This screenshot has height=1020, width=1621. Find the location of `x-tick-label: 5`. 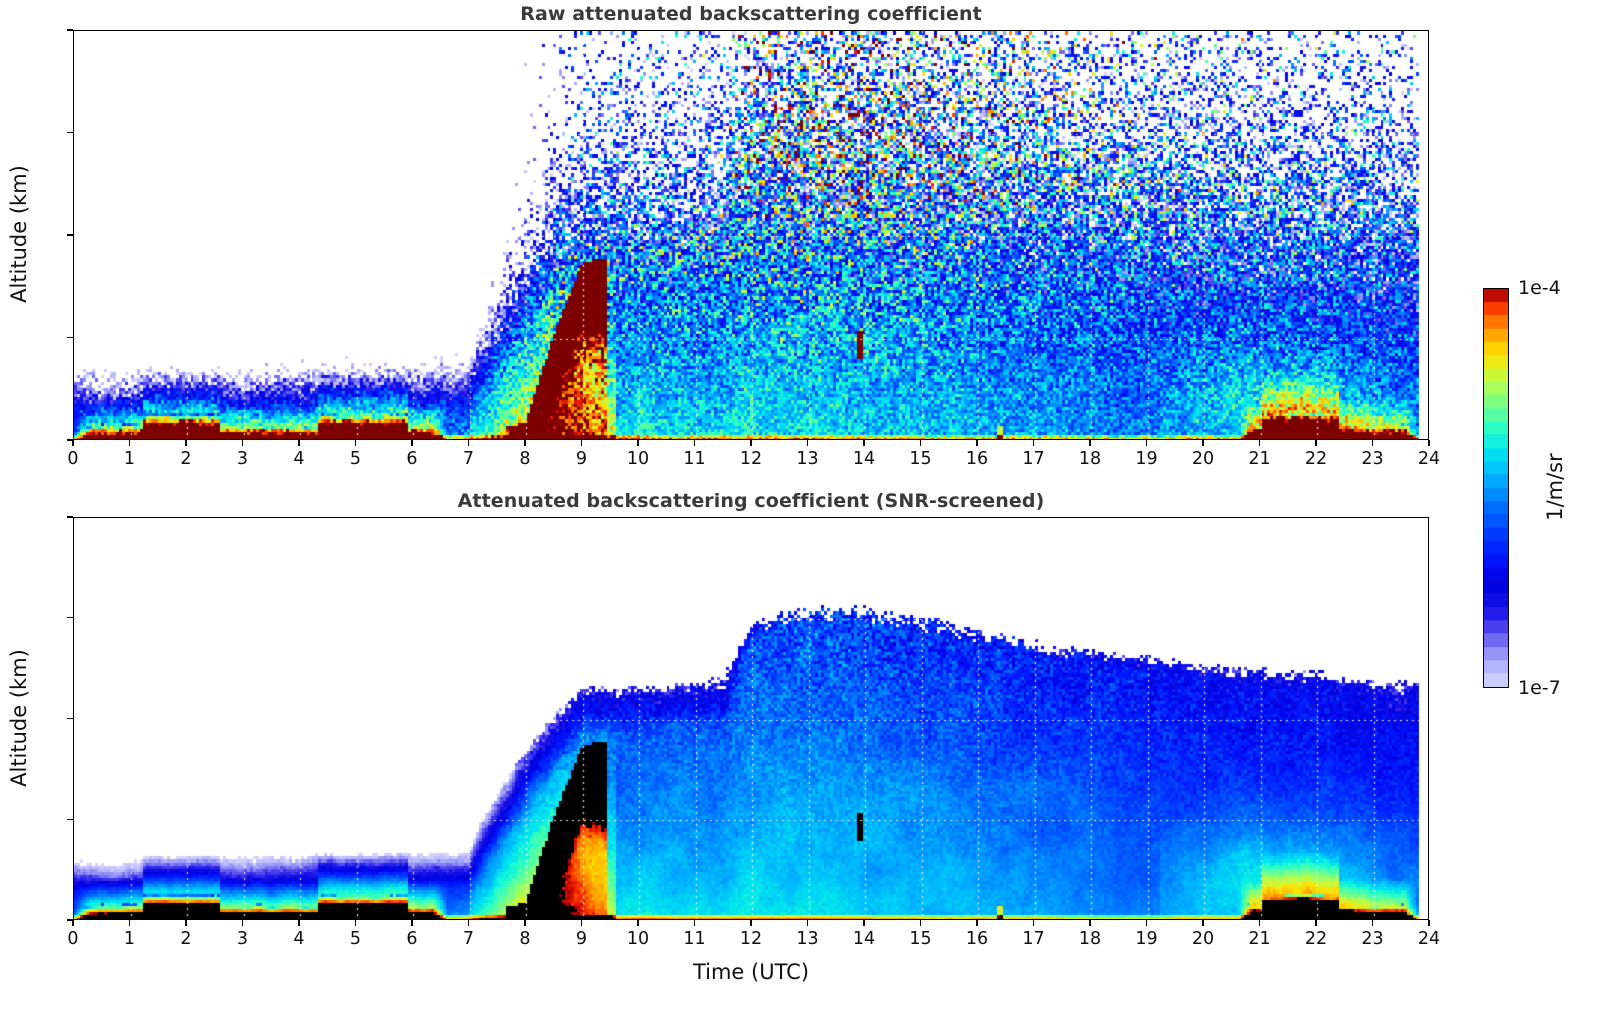

x-tick-label: 5 is located at coordinates (355, 459).